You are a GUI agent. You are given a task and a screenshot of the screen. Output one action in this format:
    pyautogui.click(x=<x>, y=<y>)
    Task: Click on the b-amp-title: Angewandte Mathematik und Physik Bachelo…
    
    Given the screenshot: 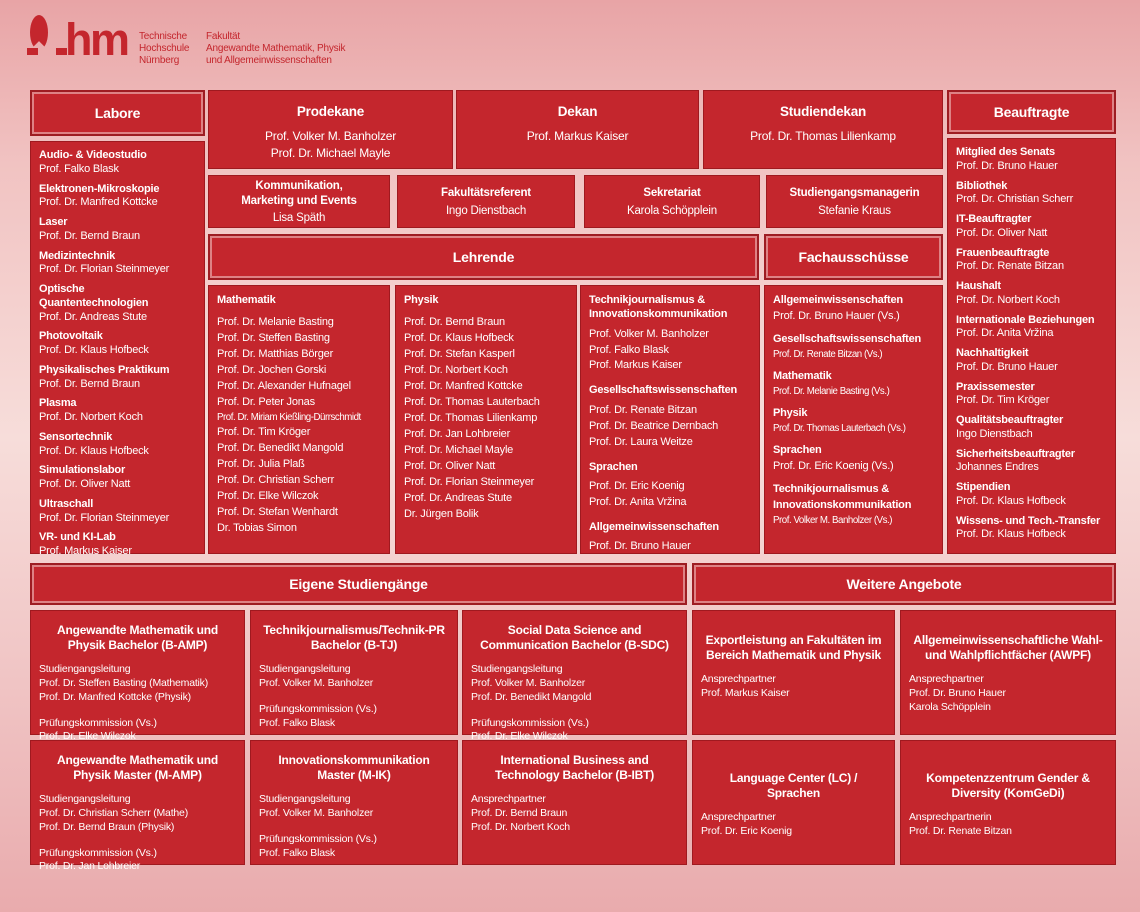 What is the action you would take?
    pyautogui.click(x=137, y=637)
    